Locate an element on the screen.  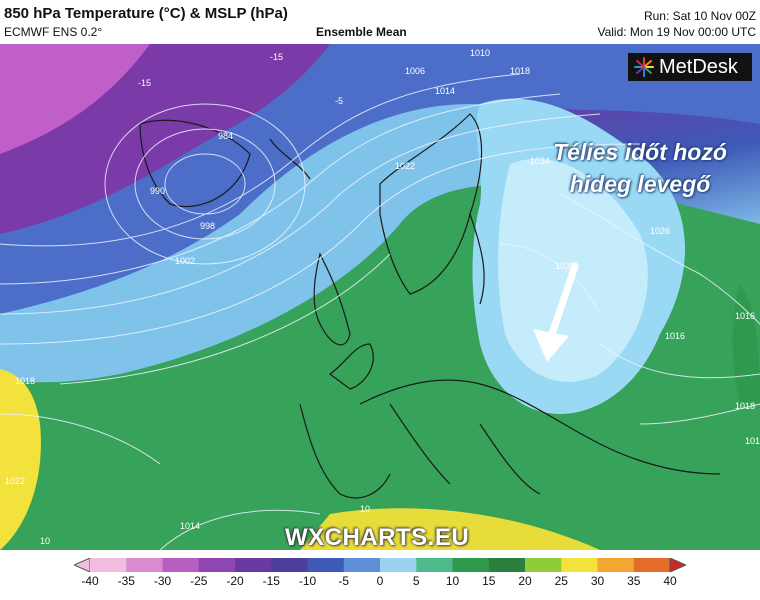
isobar-label: 1030 is located at coordinates (565, 266).